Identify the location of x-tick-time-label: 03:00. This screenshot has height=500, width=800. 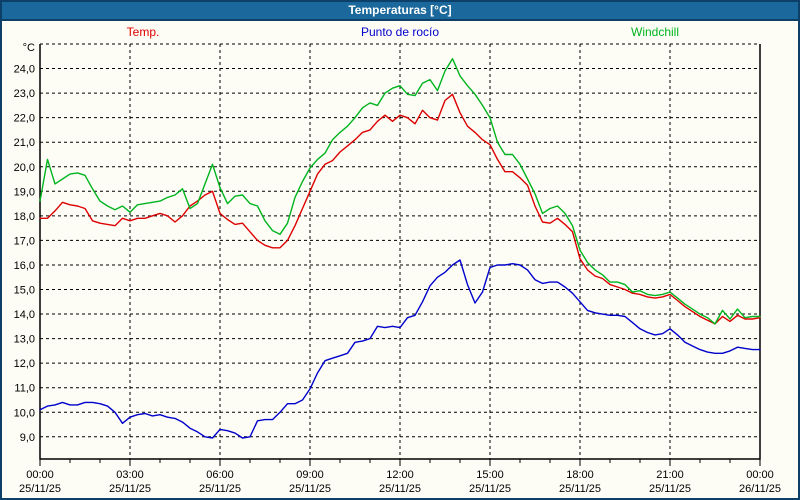
(130, 475).